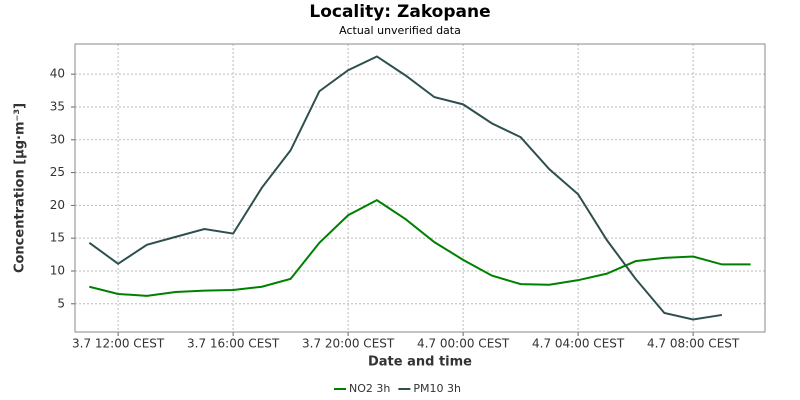 The width and height of the screenshot is (800, 400). Describe the element at coordinates (118, 344) in the screenshot. I see `x-tick-label: 3.7 12:00 CEST` at that location.